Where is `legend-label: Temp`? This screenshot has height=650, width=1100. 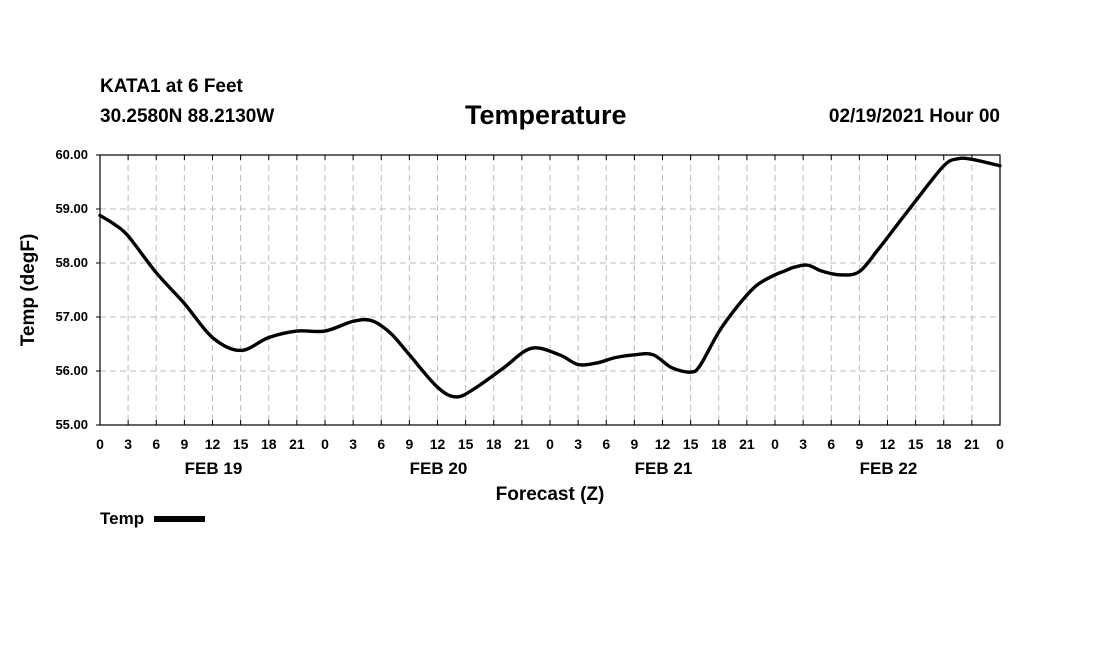 legend-label: Temp is located at coordinates (122, 518).